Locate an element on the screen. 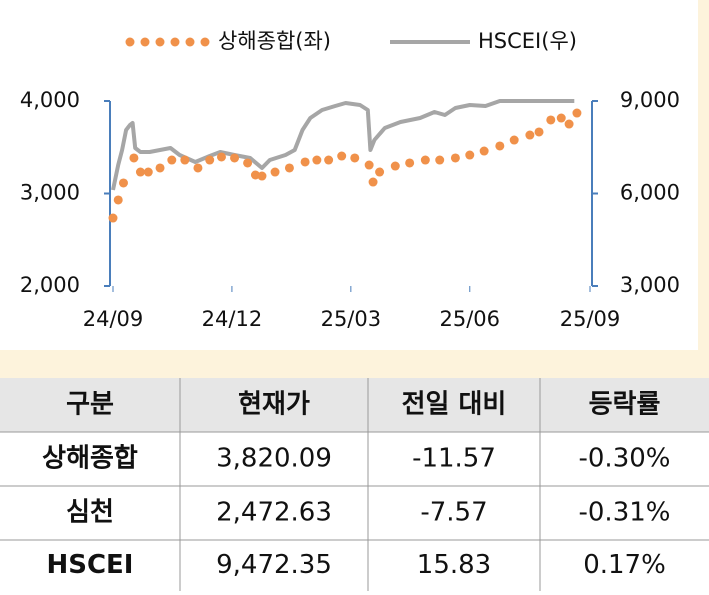 The height and width of the screenshot is (595, 709). x-tick-label: 24/09 is located at coordinates (113, 319).